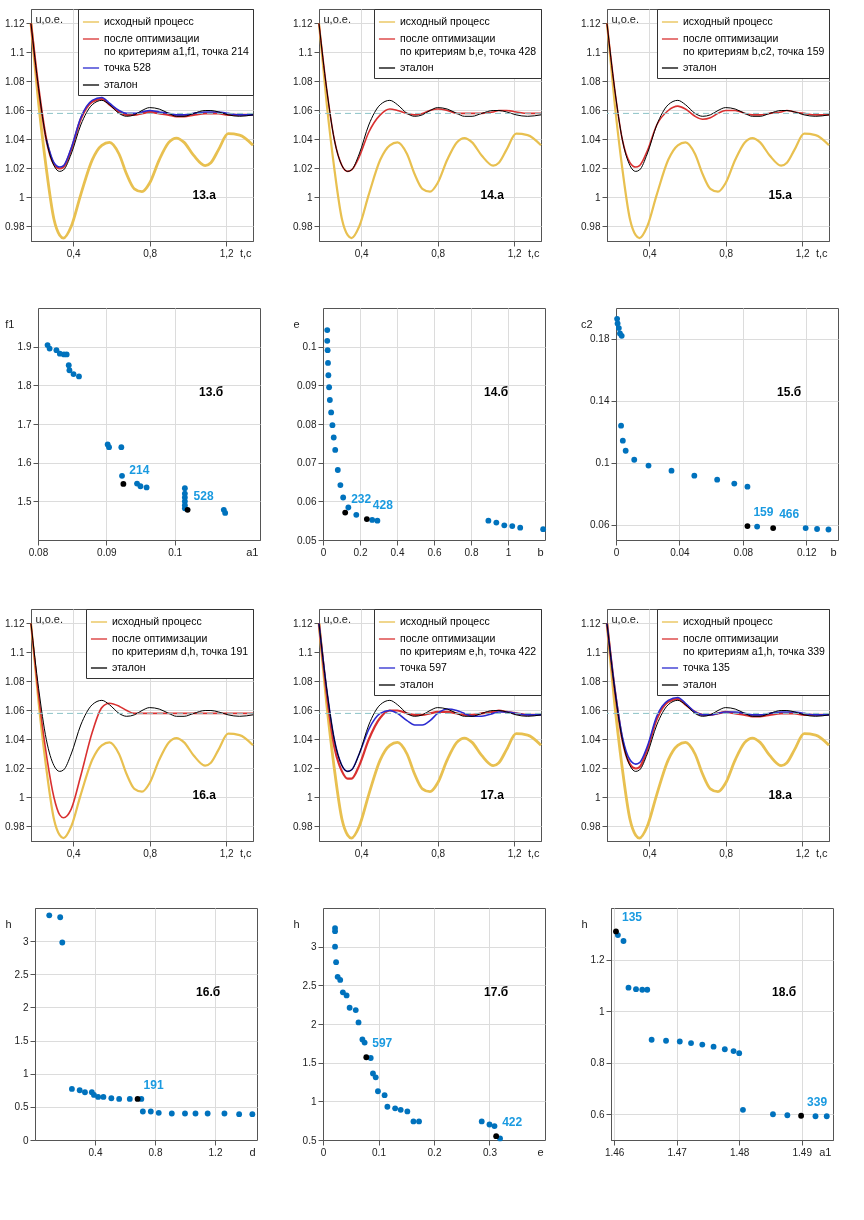 This screenshot has width=864, height=1220. Describe the element at coordinates (515, 253) in the screenshot. I see `x-tick-label: 1,2` at that location.